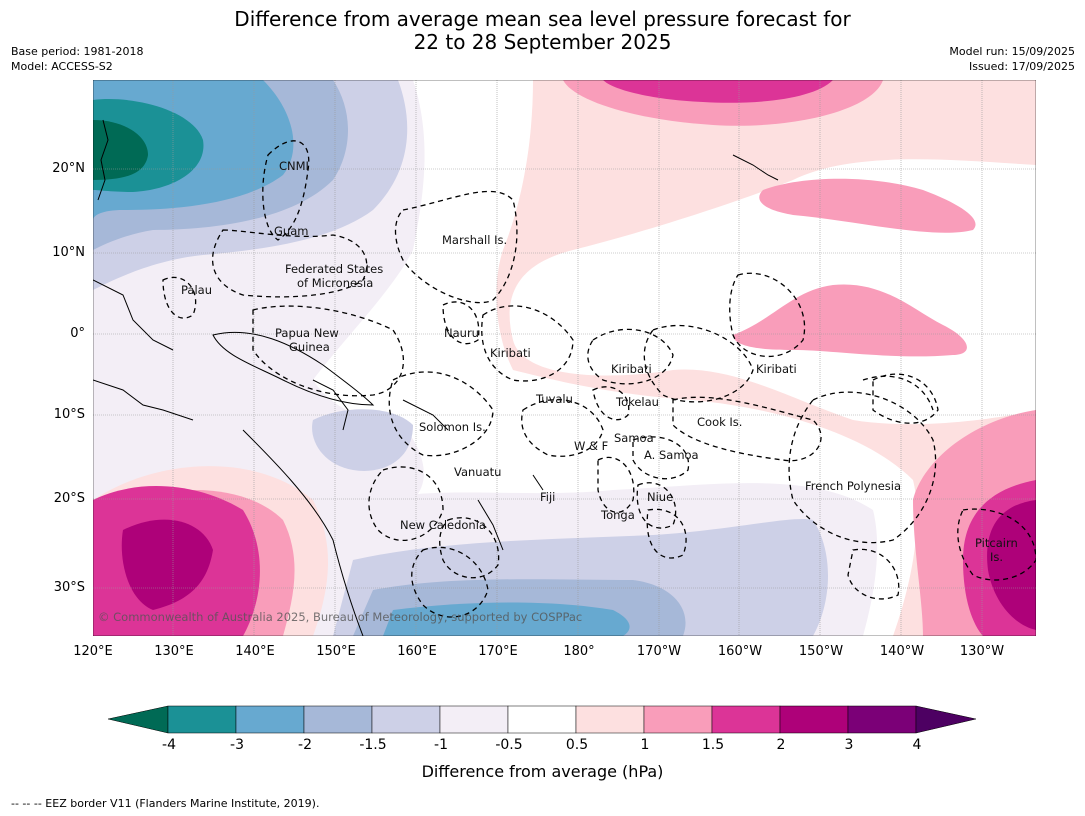  I want to click on contour-neg-20-south, so click(506, 619).